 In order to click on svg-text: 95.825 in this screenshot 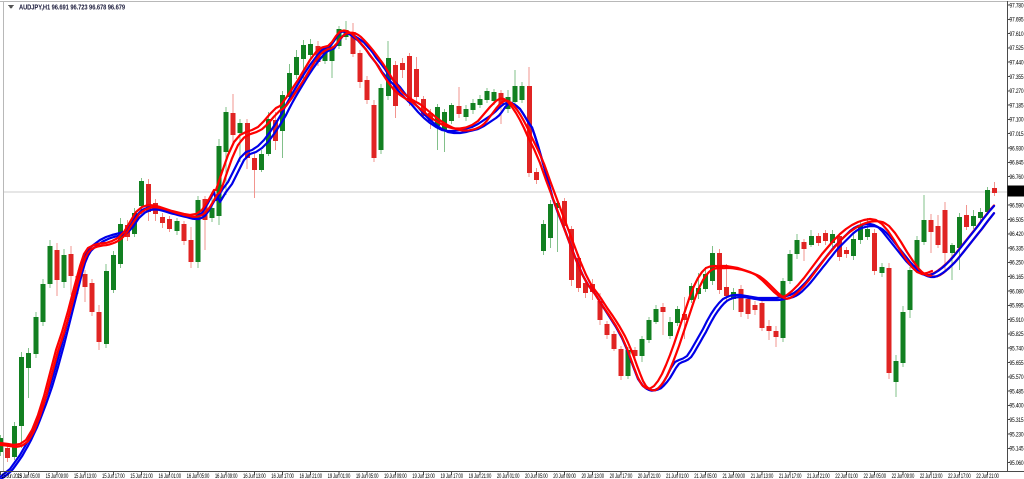, I will do `click(1017, 334)`.